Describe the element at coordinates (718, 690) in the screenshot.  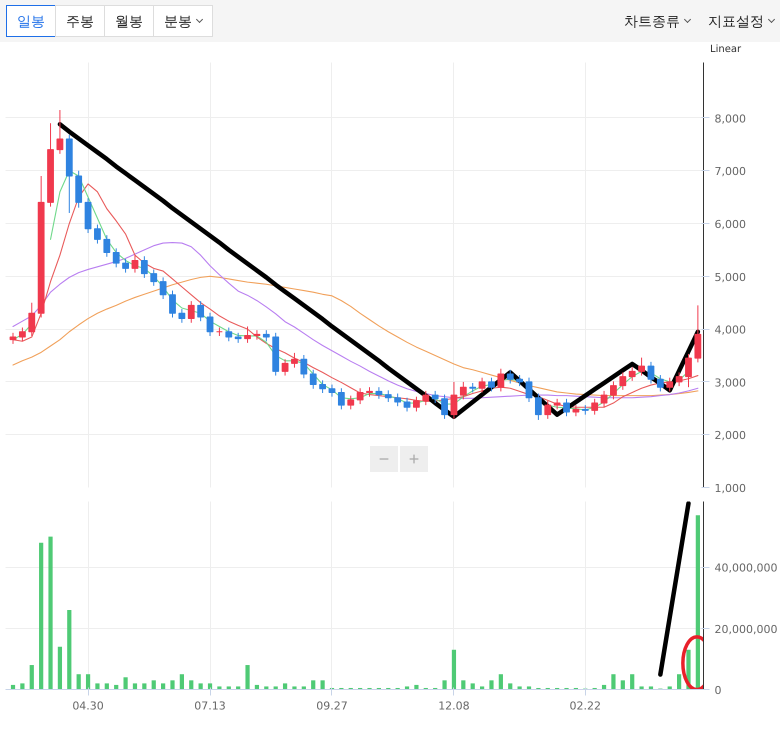
I see `y-tick-label: 0` at that location.